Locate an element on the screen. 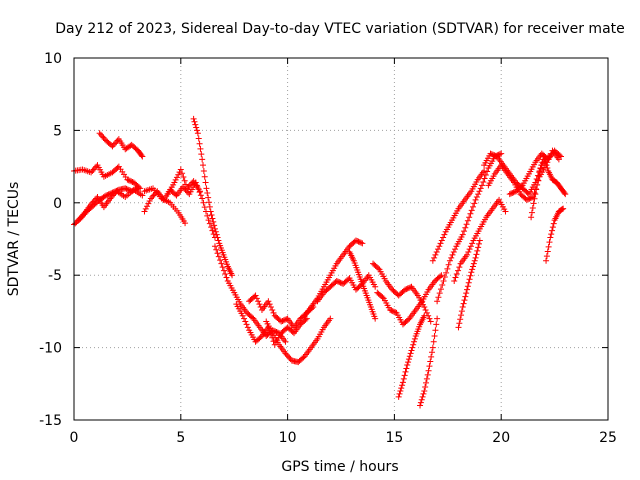  x-tick-label: 25 is located at coordinates (608, 438).